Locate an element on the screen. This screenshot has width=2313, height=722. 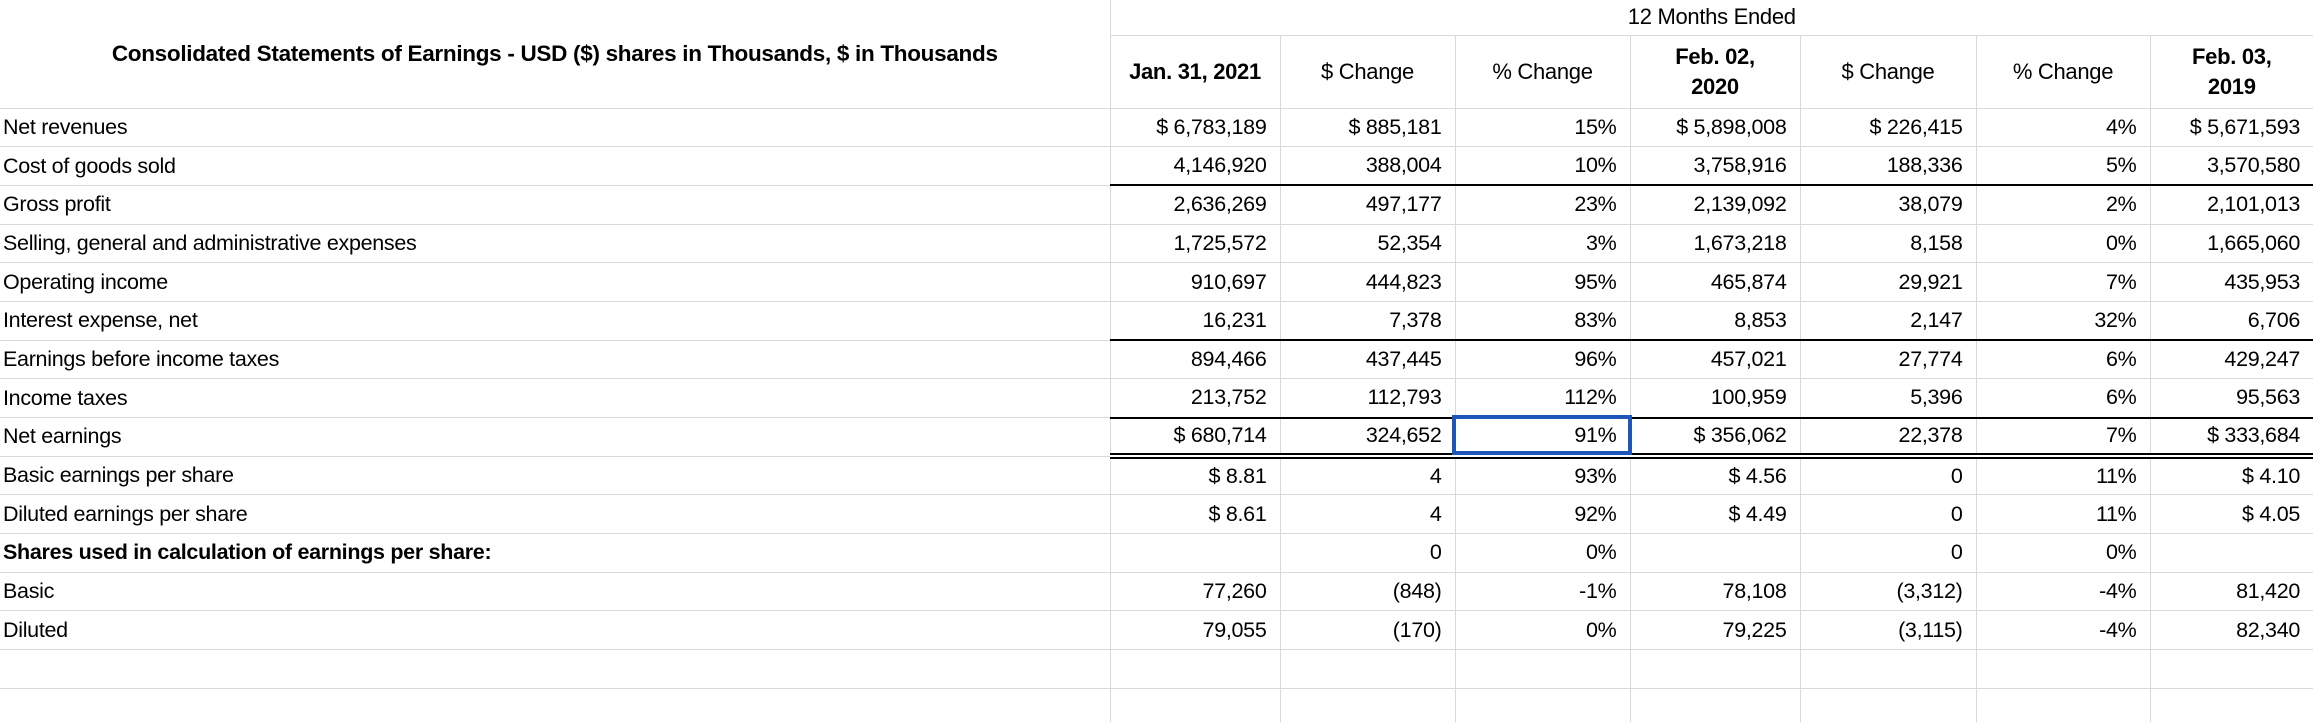
row-label: Basic is located at coordinates (555, 592).